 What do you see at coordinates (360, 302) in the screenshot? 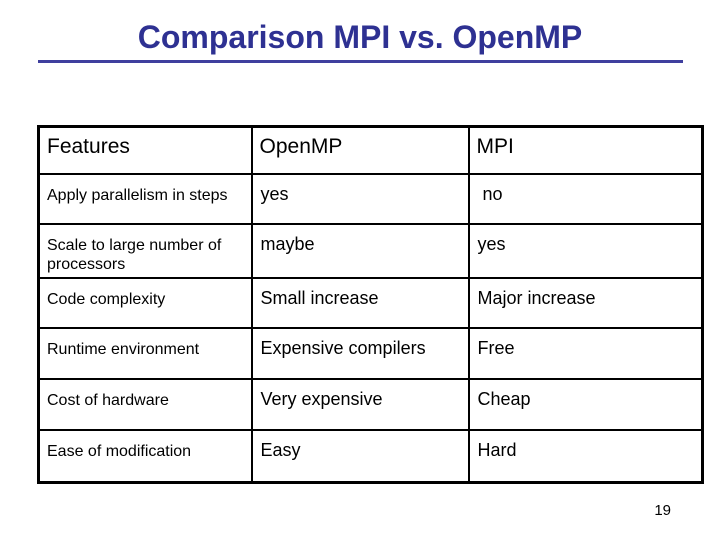
I see `openmp-value: Small increase` at bounding box center [360, 302].